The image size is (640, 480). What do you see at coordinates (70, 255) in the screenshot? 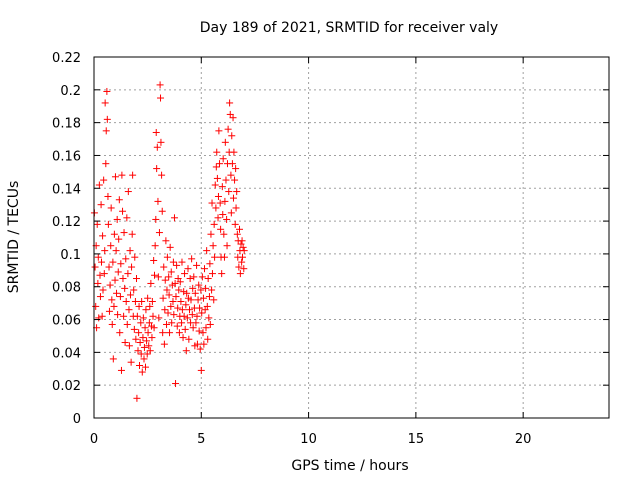
I see `y-tick-label: 0.1` at bounding box center [70, 255].